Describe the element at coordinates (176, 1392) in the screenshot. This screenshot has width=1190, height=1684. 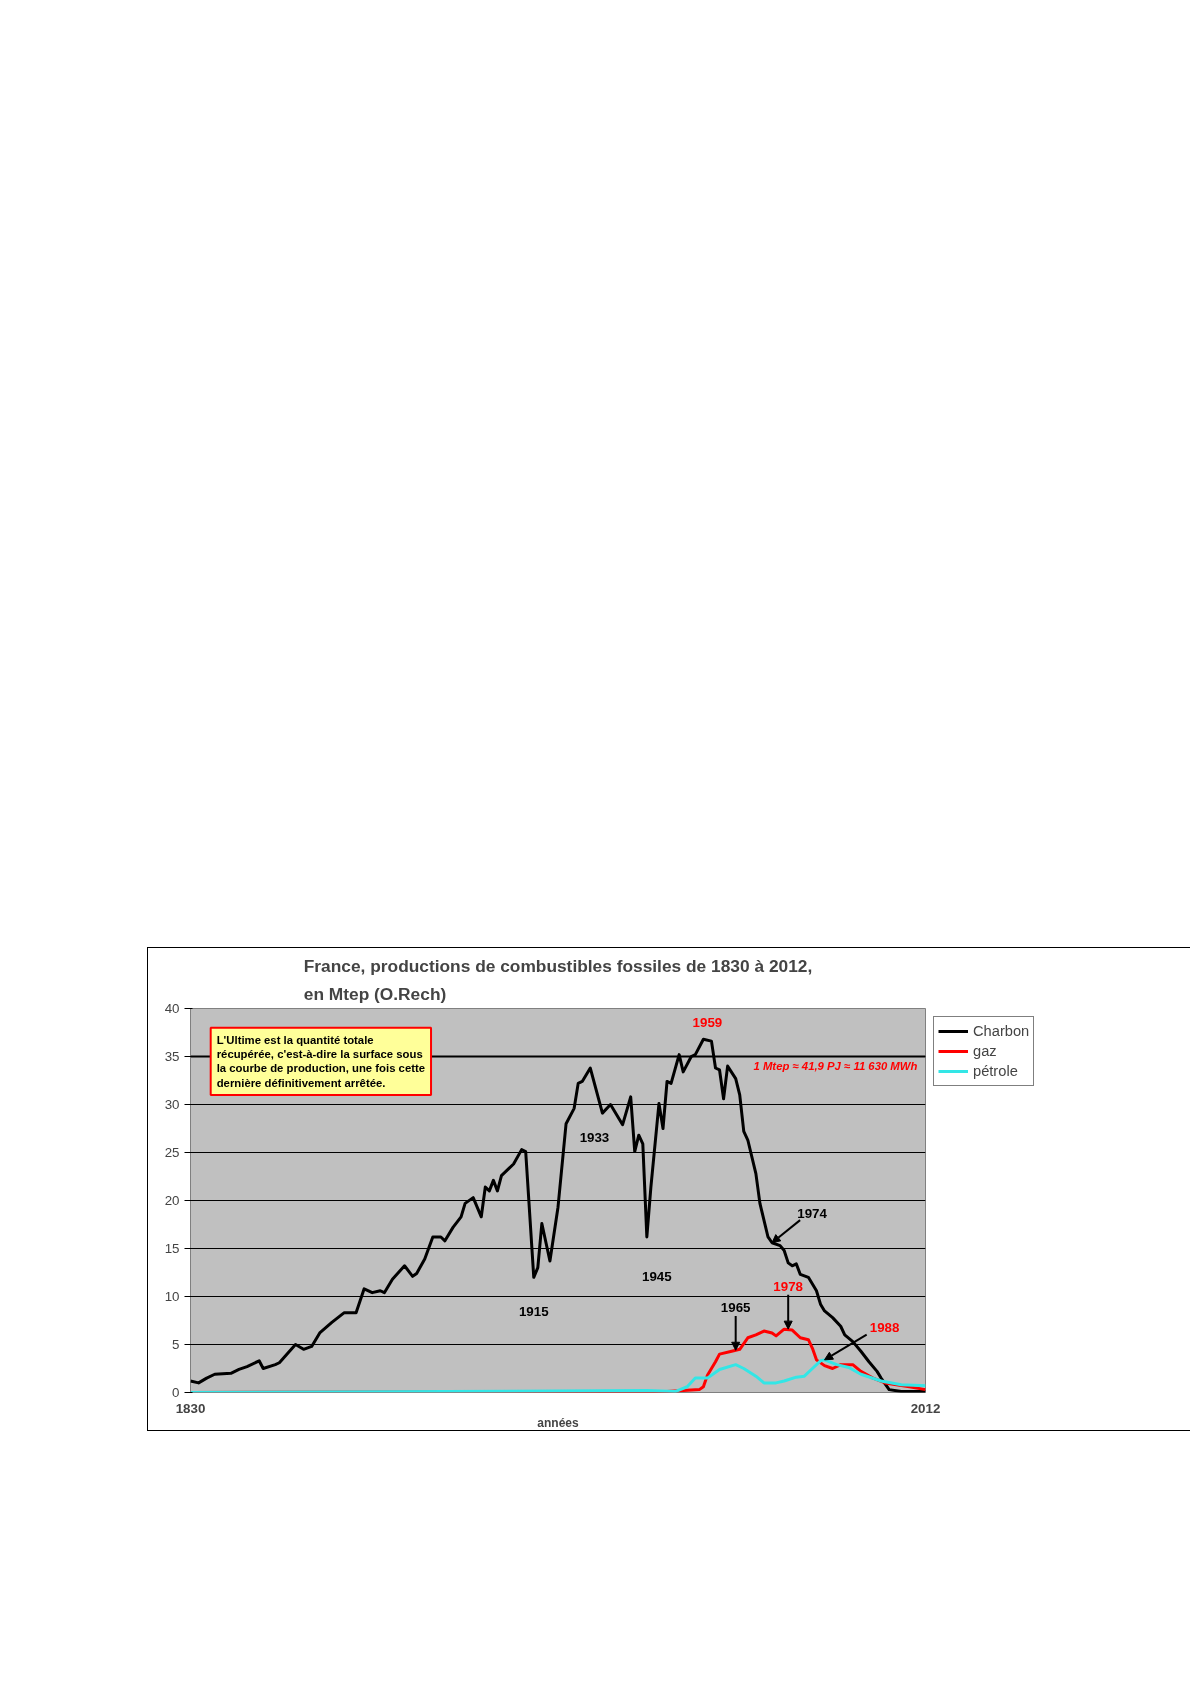
I see `y-tick-label: 0` at that location.